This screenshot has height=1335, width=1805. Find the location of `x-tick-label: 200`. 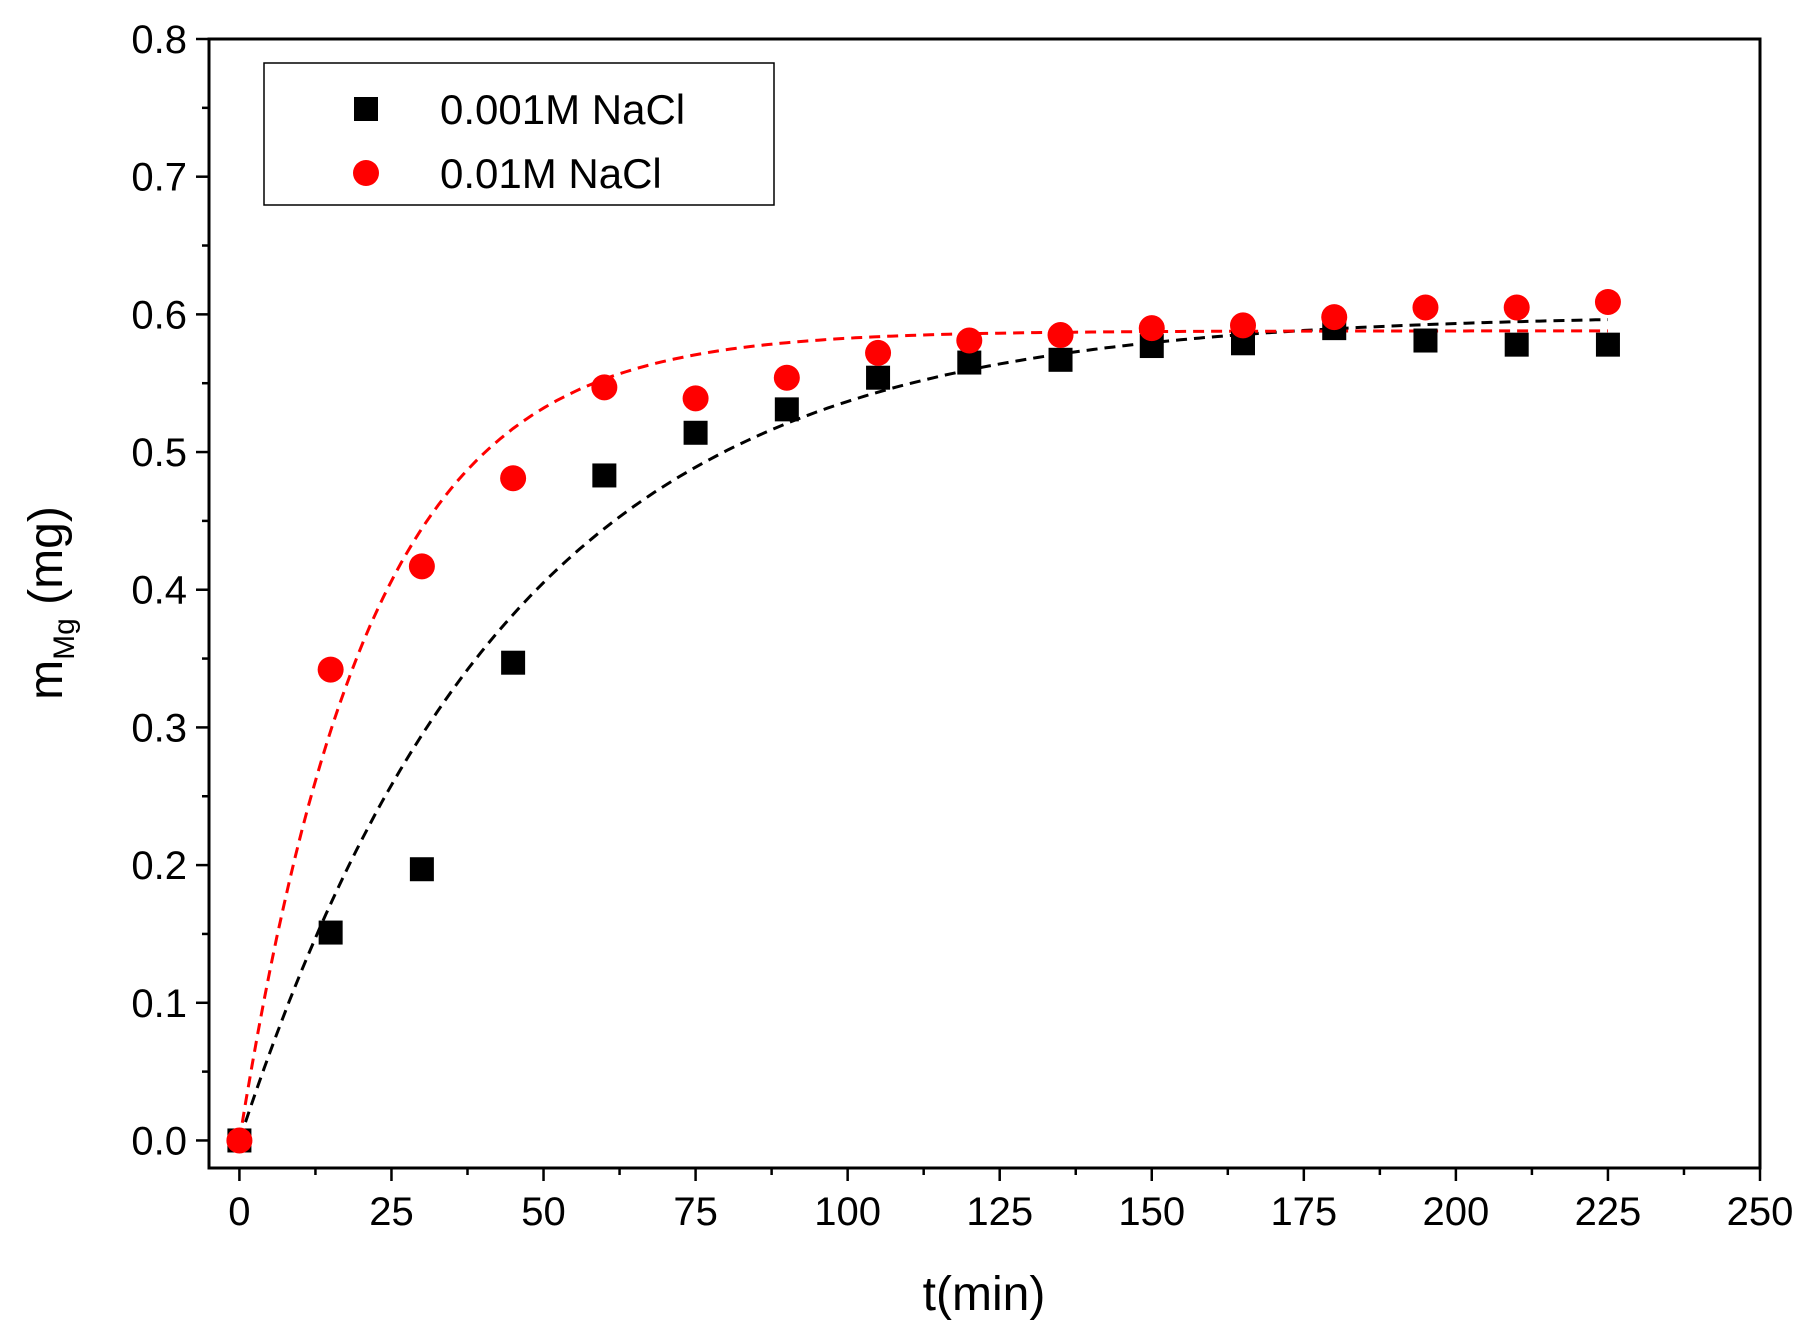

x-tick-label: 200 is located at coordinates (1456, 1212).